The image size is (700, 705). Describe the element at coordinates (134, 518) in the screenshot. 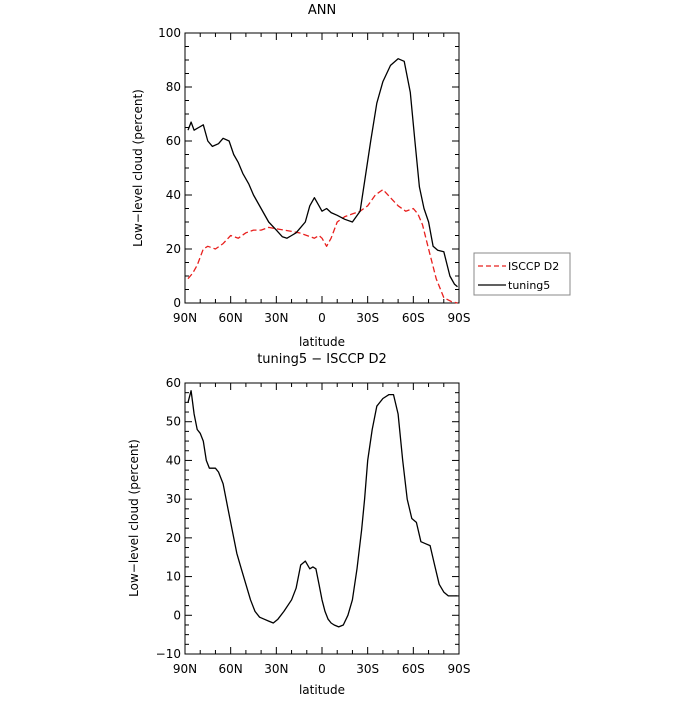

I see `panel-bottom-y-axis-label: Low−level cloud (percent)` at that location.